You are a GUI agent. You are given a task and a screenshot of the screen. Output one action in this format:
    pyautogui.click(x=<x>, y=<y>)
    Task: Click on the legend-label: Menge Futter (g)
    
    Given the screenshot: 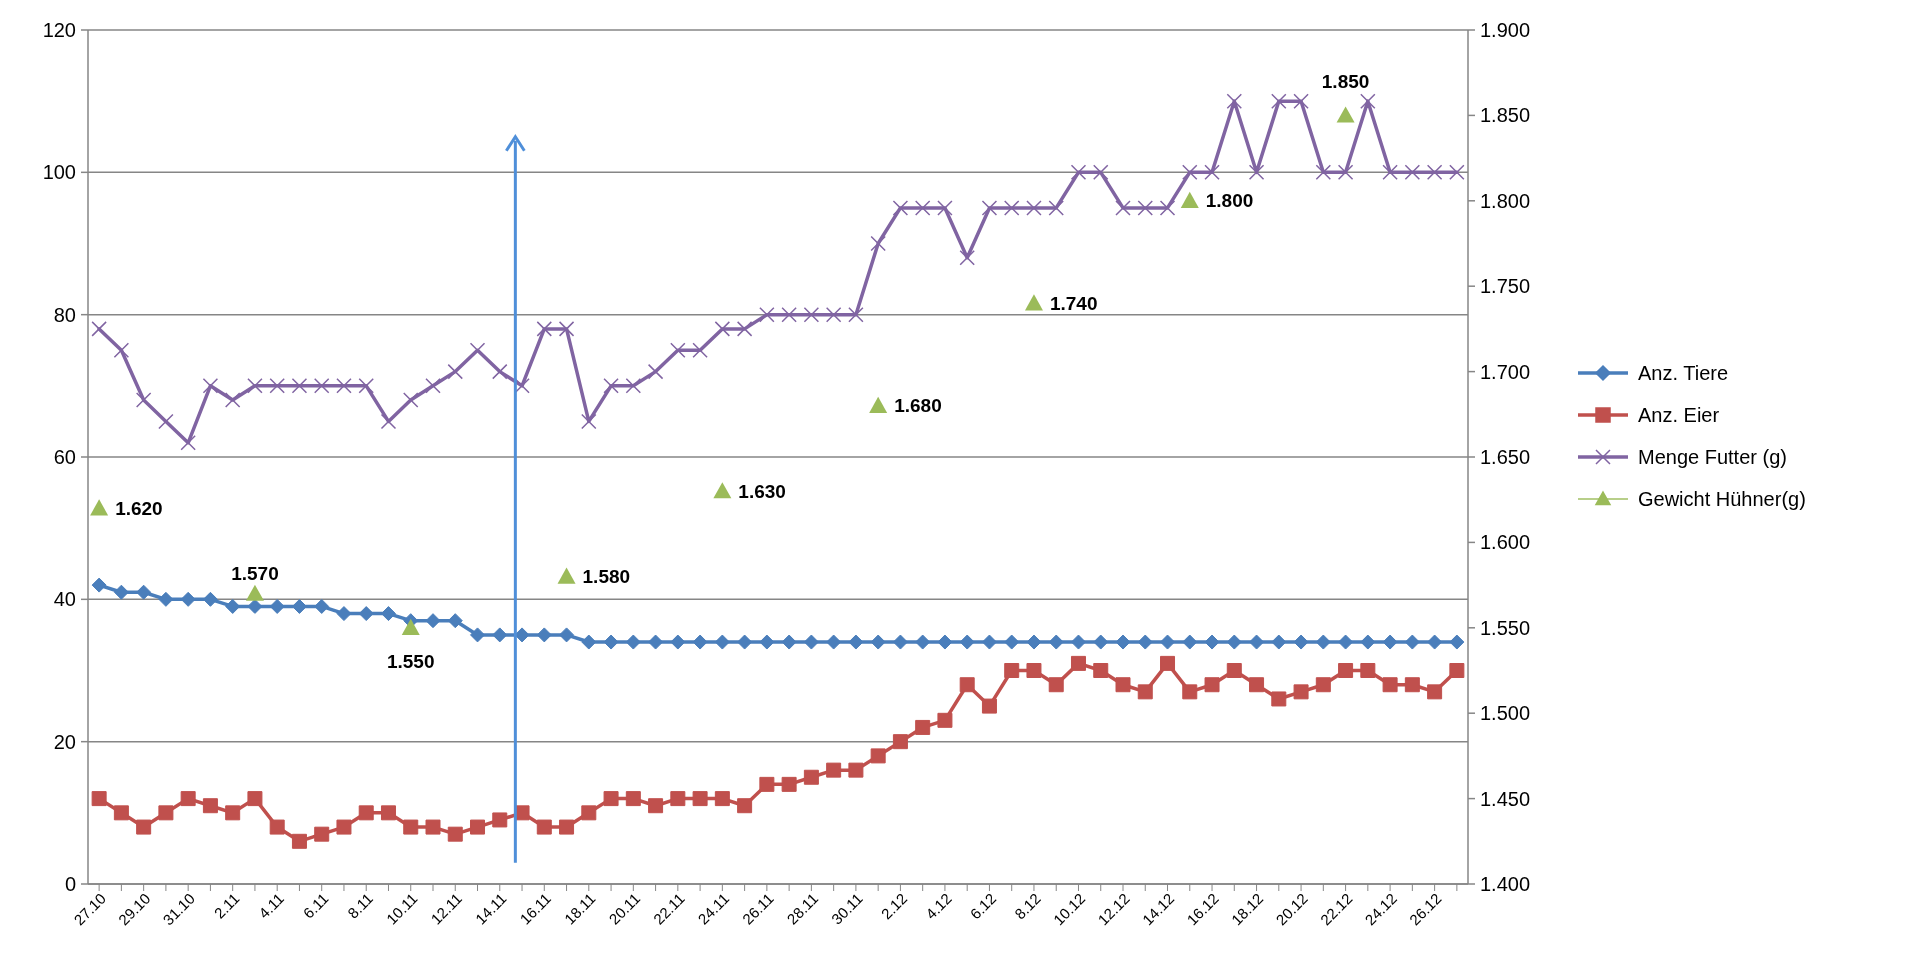 What is the action you would take?
    pyautogui.click(x=1712, y=457)
    